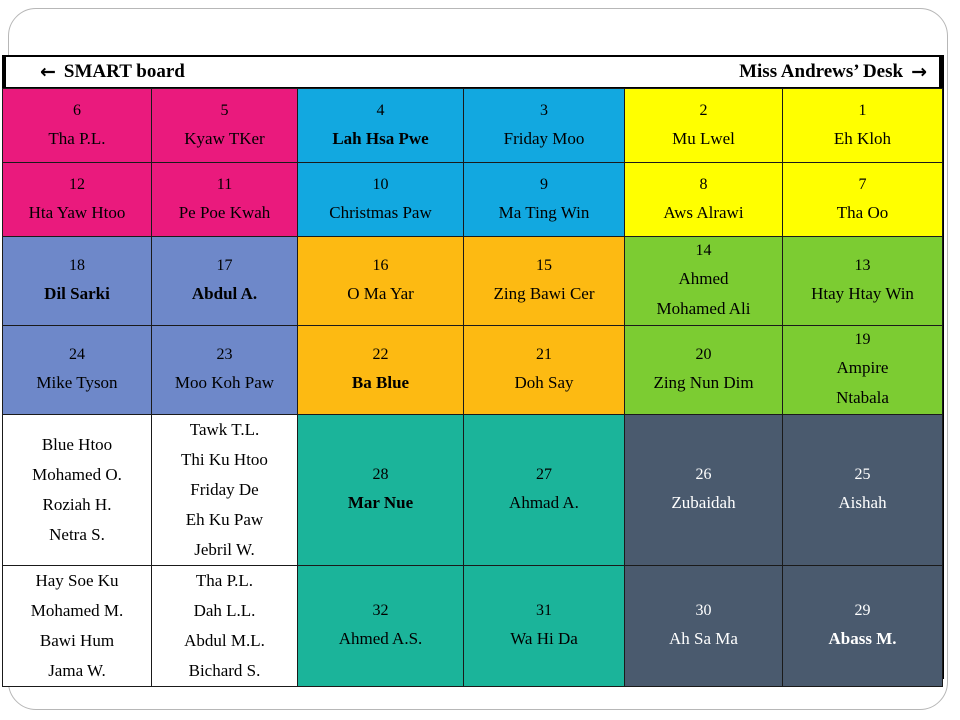 Image resolution: width=960 pixels, height=720 pixels. I want to click on student-name: Friday Moo, so click(544, 138).